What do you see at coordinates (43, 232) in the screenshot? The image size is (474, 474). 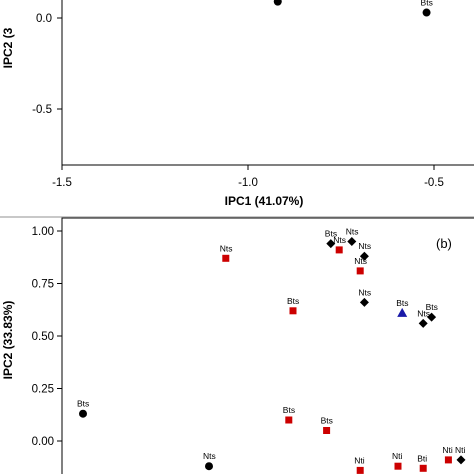 I see `panel-b-y-tick-label: 1.00` at bounding box center [43, 232].